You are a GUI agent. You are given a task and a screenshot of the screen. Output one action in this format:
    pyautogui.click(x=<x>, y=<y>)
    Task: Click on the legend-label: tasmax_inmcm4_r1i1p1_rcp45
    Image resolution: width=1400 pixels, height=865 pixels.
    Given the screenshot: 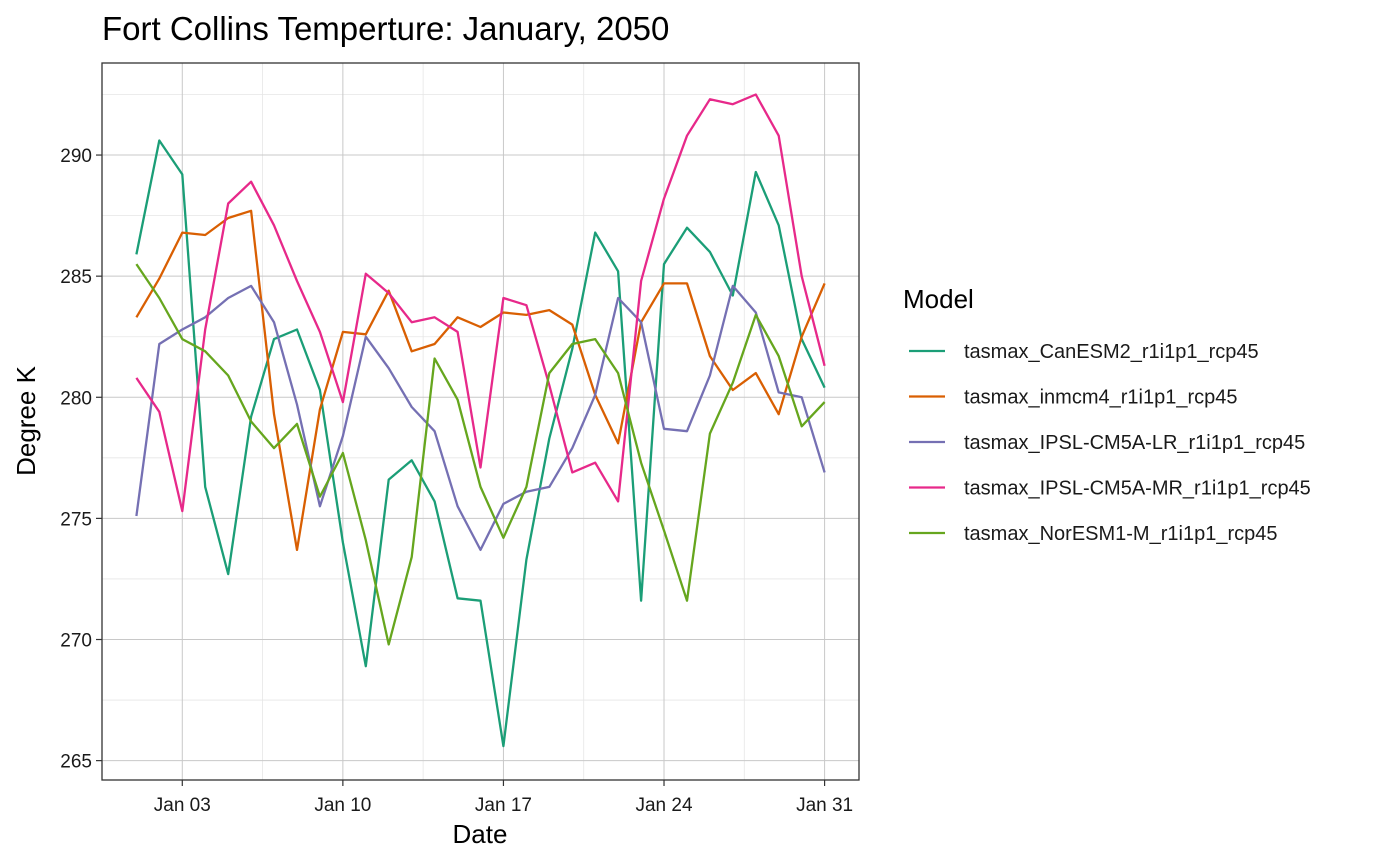 What is the action you would take?
    pyautogui.click(x=1100, y=398)
    